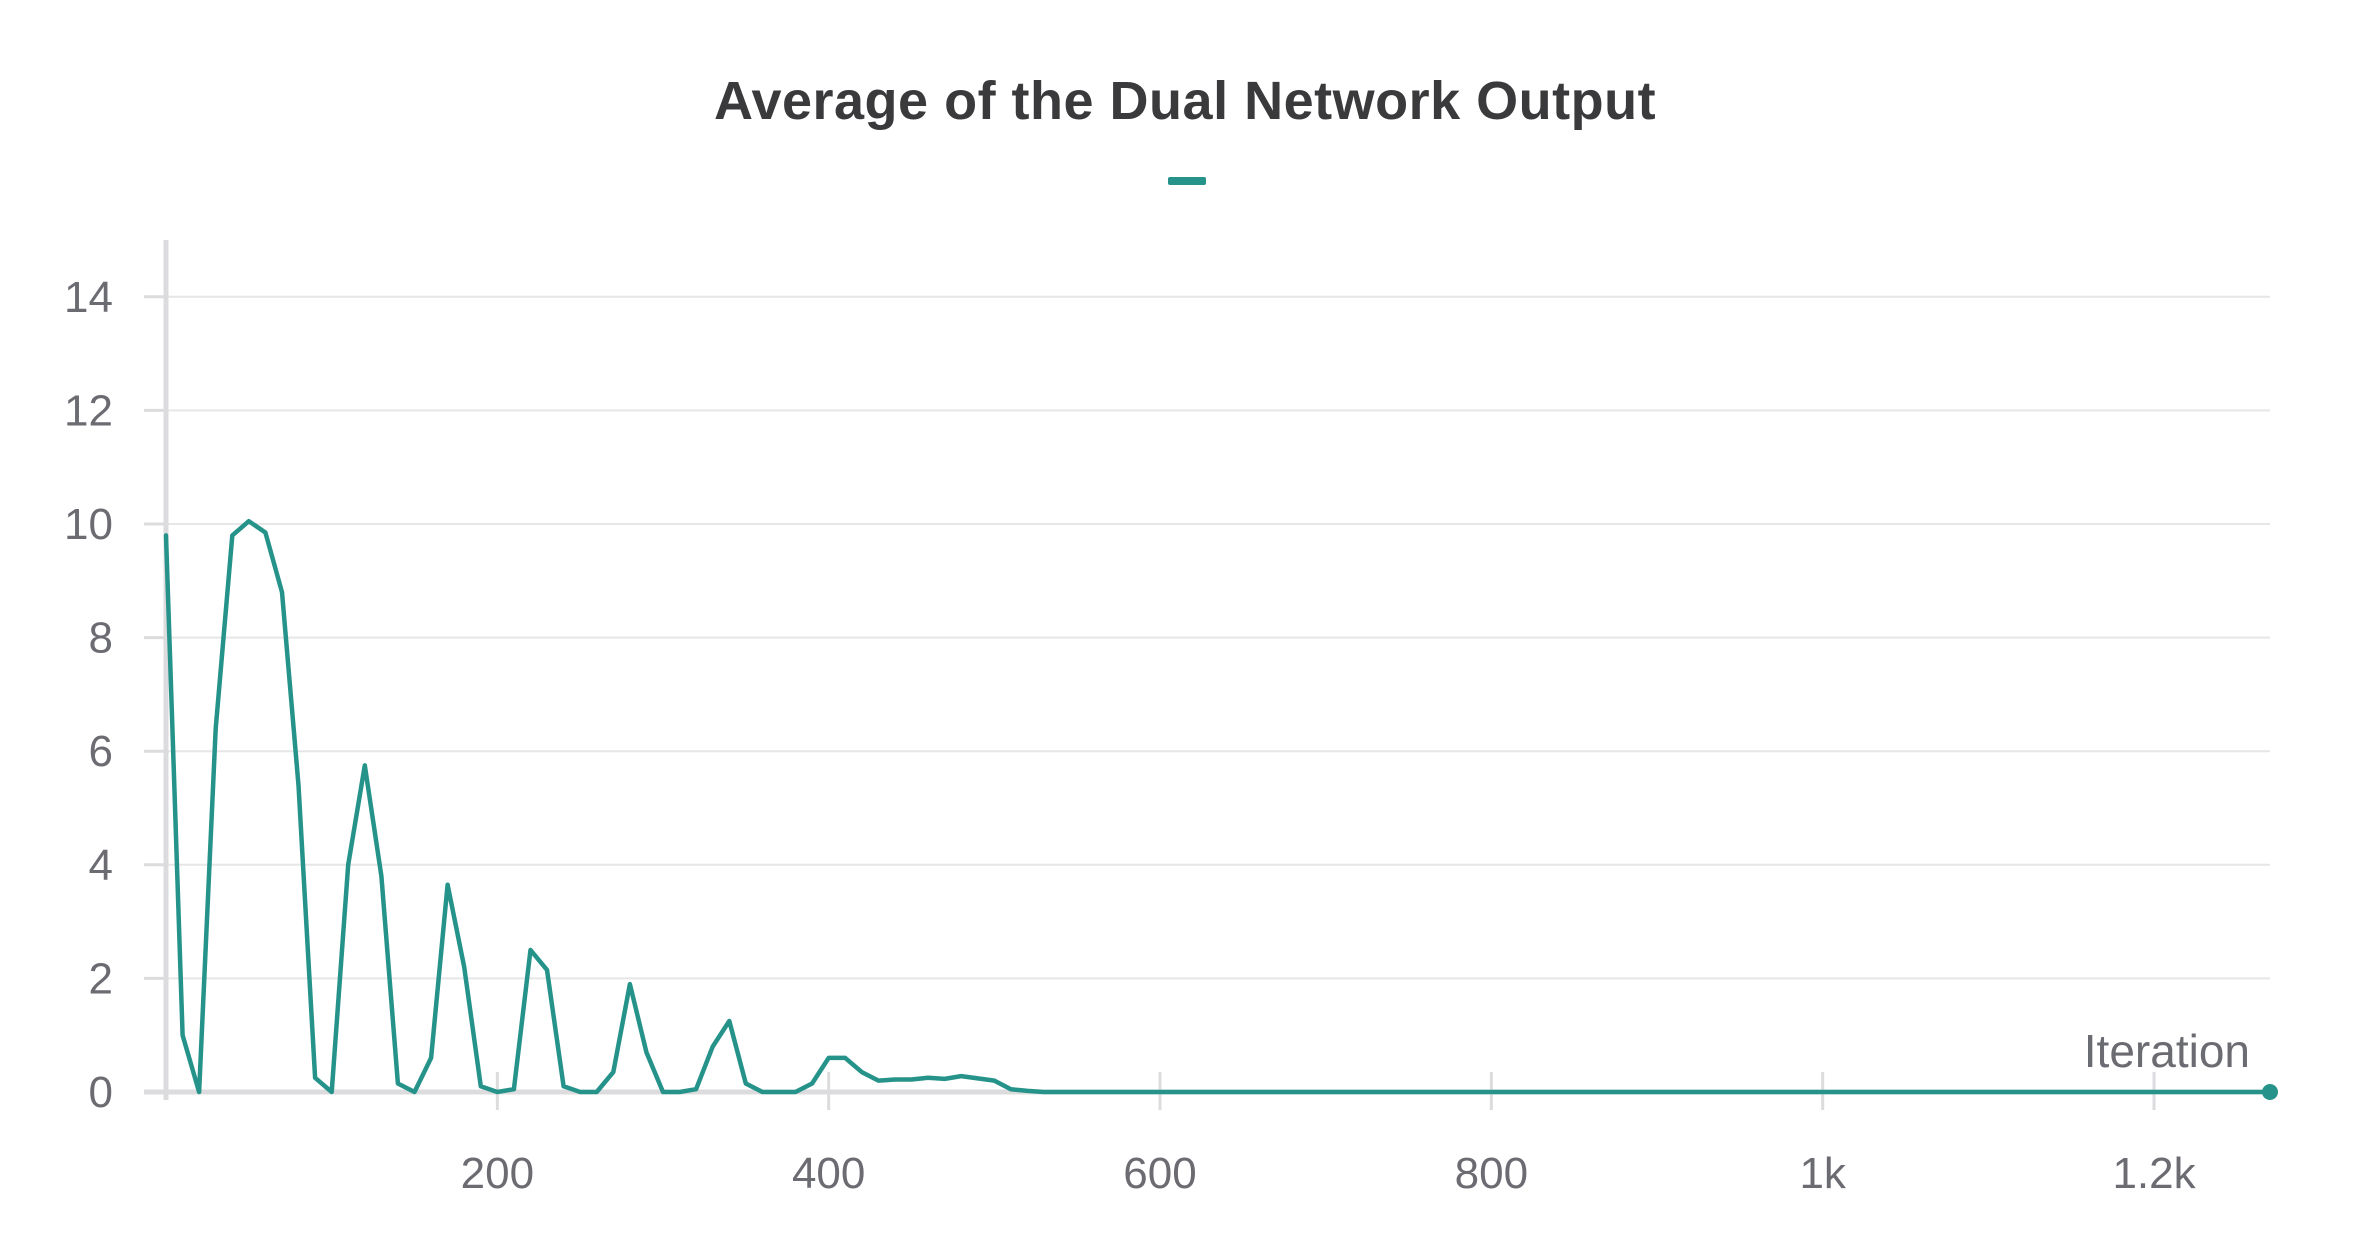  Describe the element at coordinates (1822, 1173) in the screenshot. I see `x-tick-label: 1k` at that location.